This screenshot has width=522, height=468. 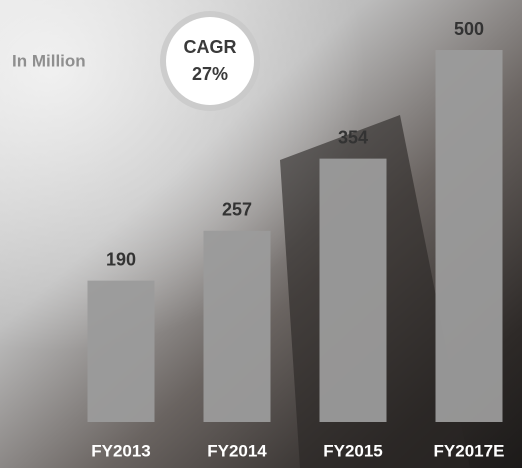 What do you see at coordinates (469, 450) in the screenshot?
I see `x-tick-label: FY2017E` at bounding box center [469, 450].